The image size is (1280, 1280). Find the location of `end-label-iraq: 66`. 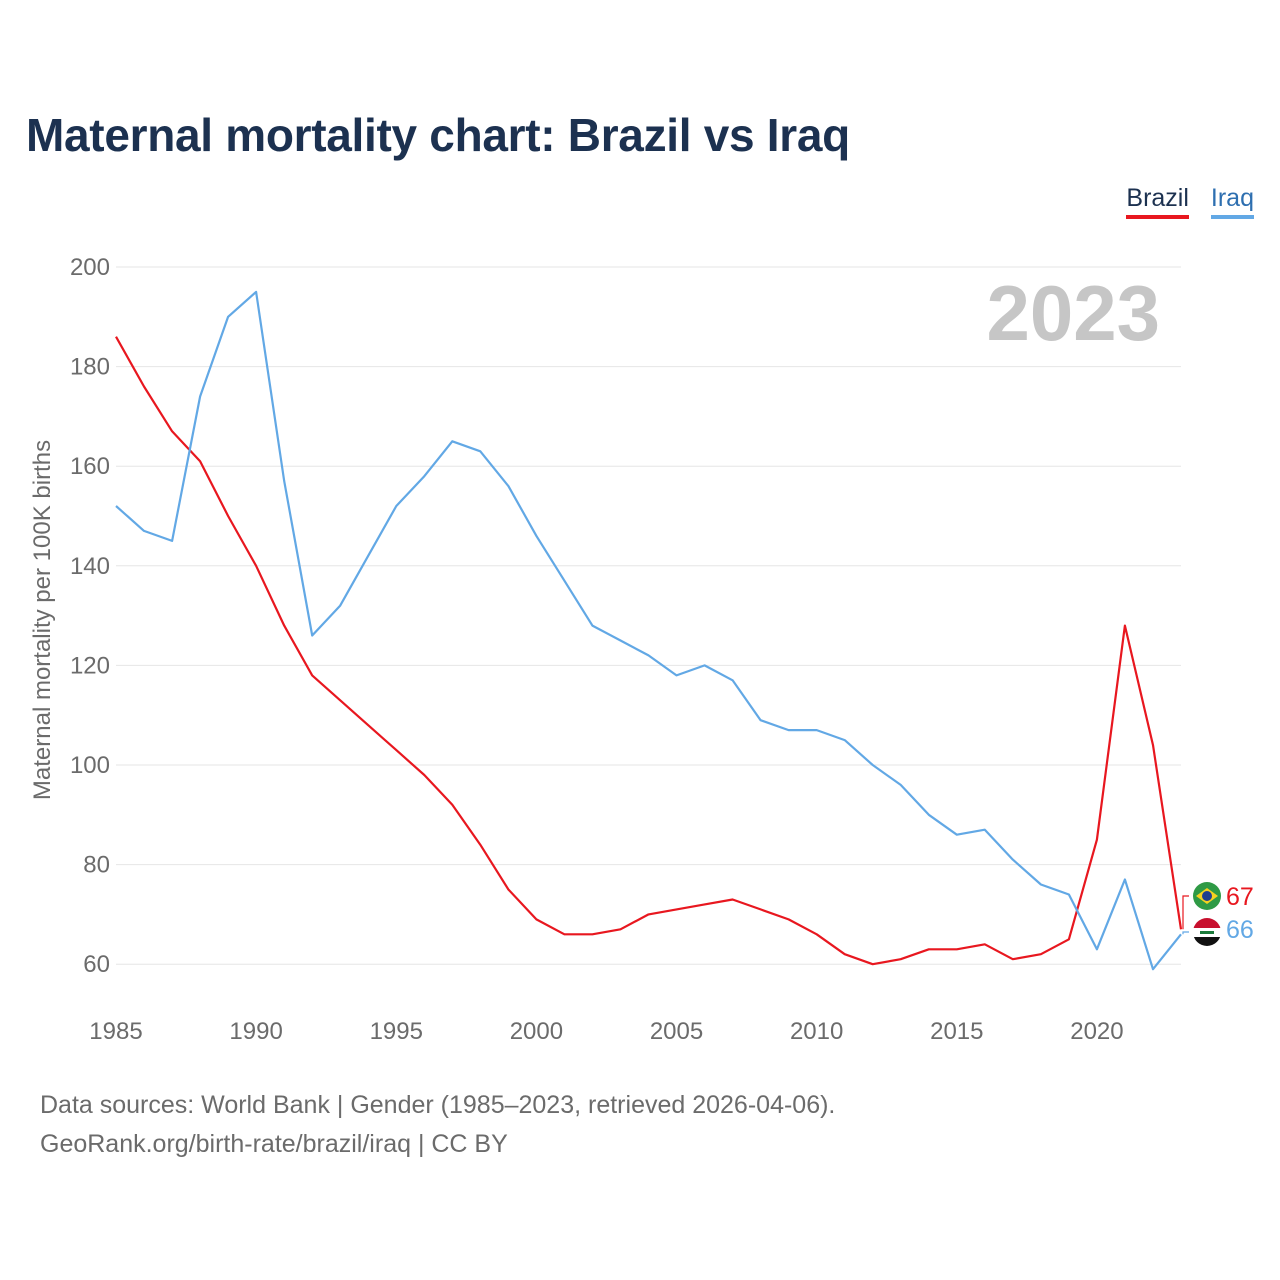

end-label-iraq: 66 is located at coordinates (1240, 930).